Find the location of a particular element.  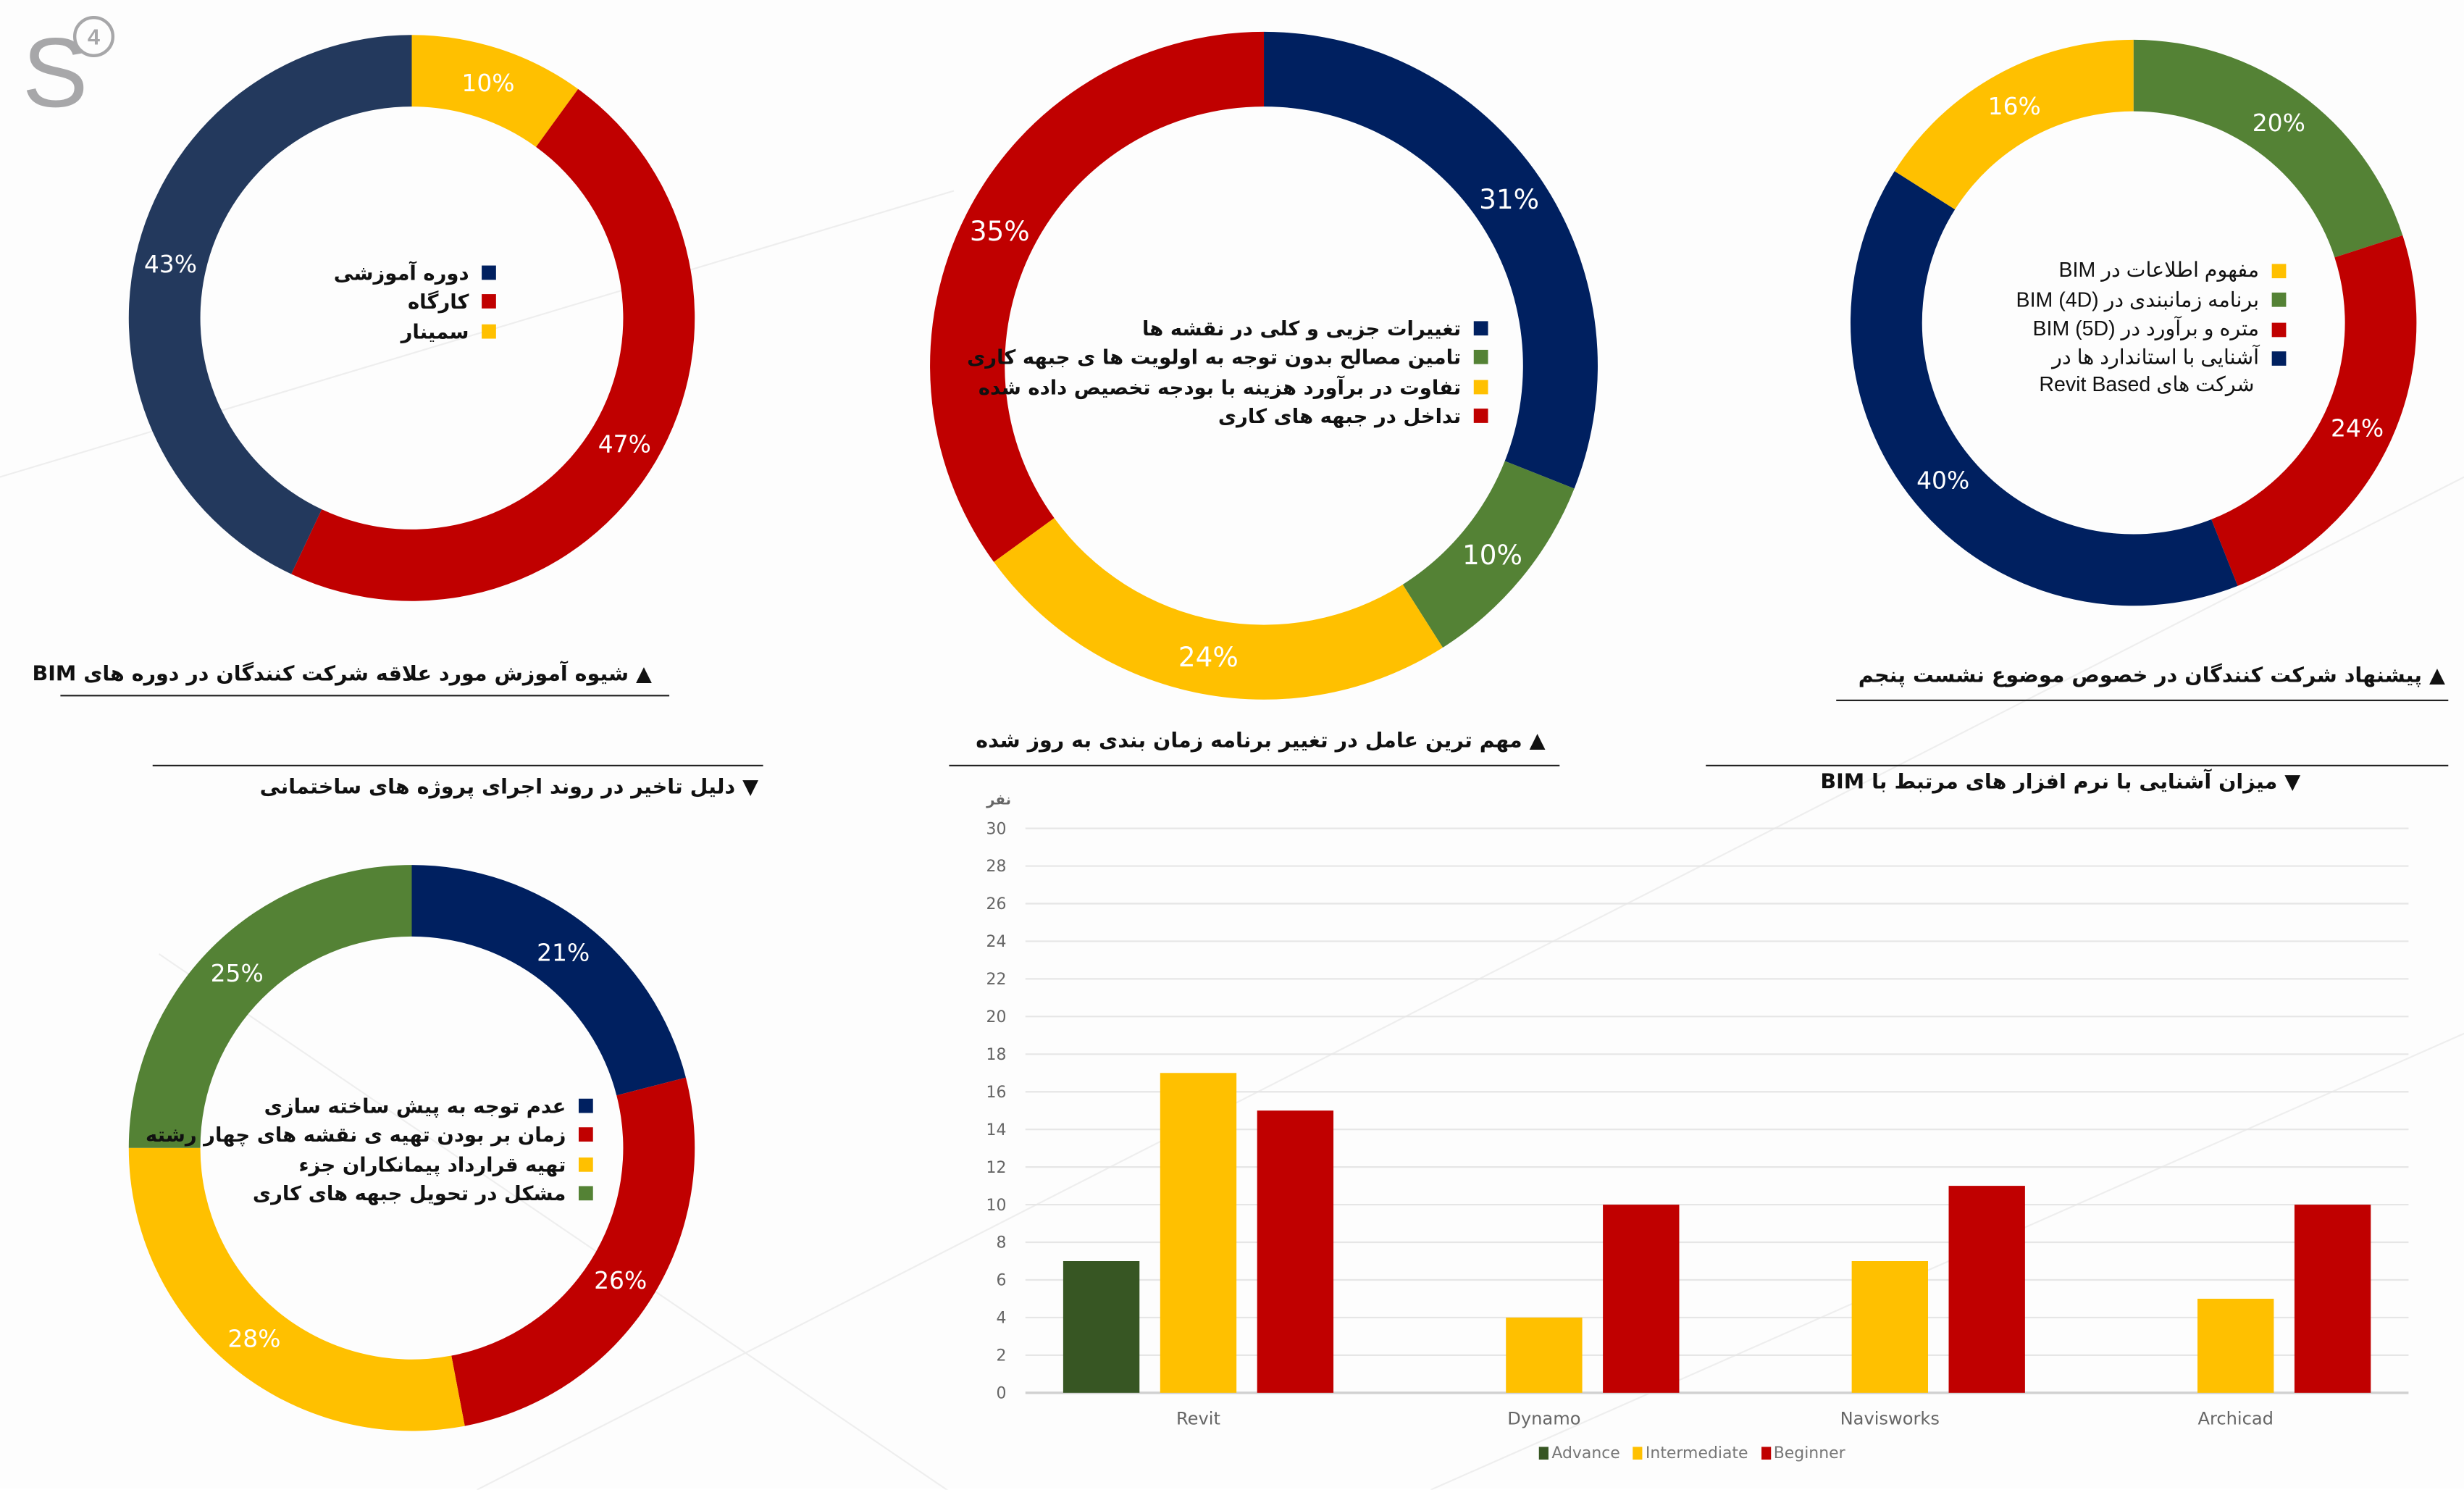

legend-label: مفهوم اطلاعات در BIM is located at coordinates (2159, 270).